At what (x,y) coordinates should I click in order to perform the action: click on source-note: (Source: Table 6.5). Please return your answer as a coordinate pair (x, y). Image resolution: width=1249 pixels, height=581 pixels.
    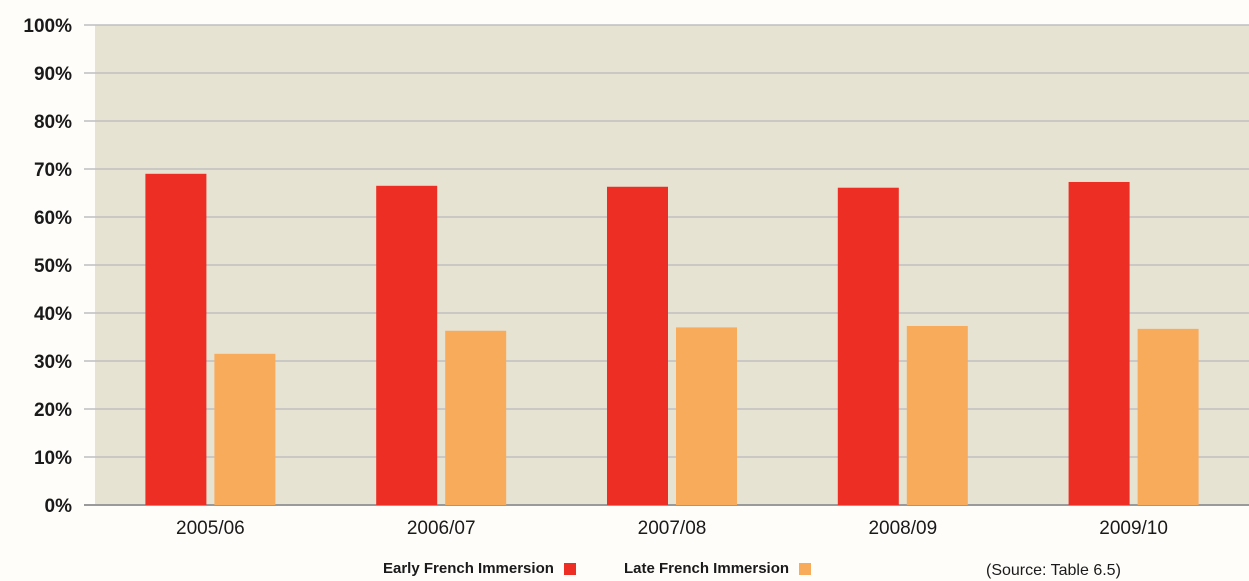
    Looking at the image, I should click on (1053, 570).